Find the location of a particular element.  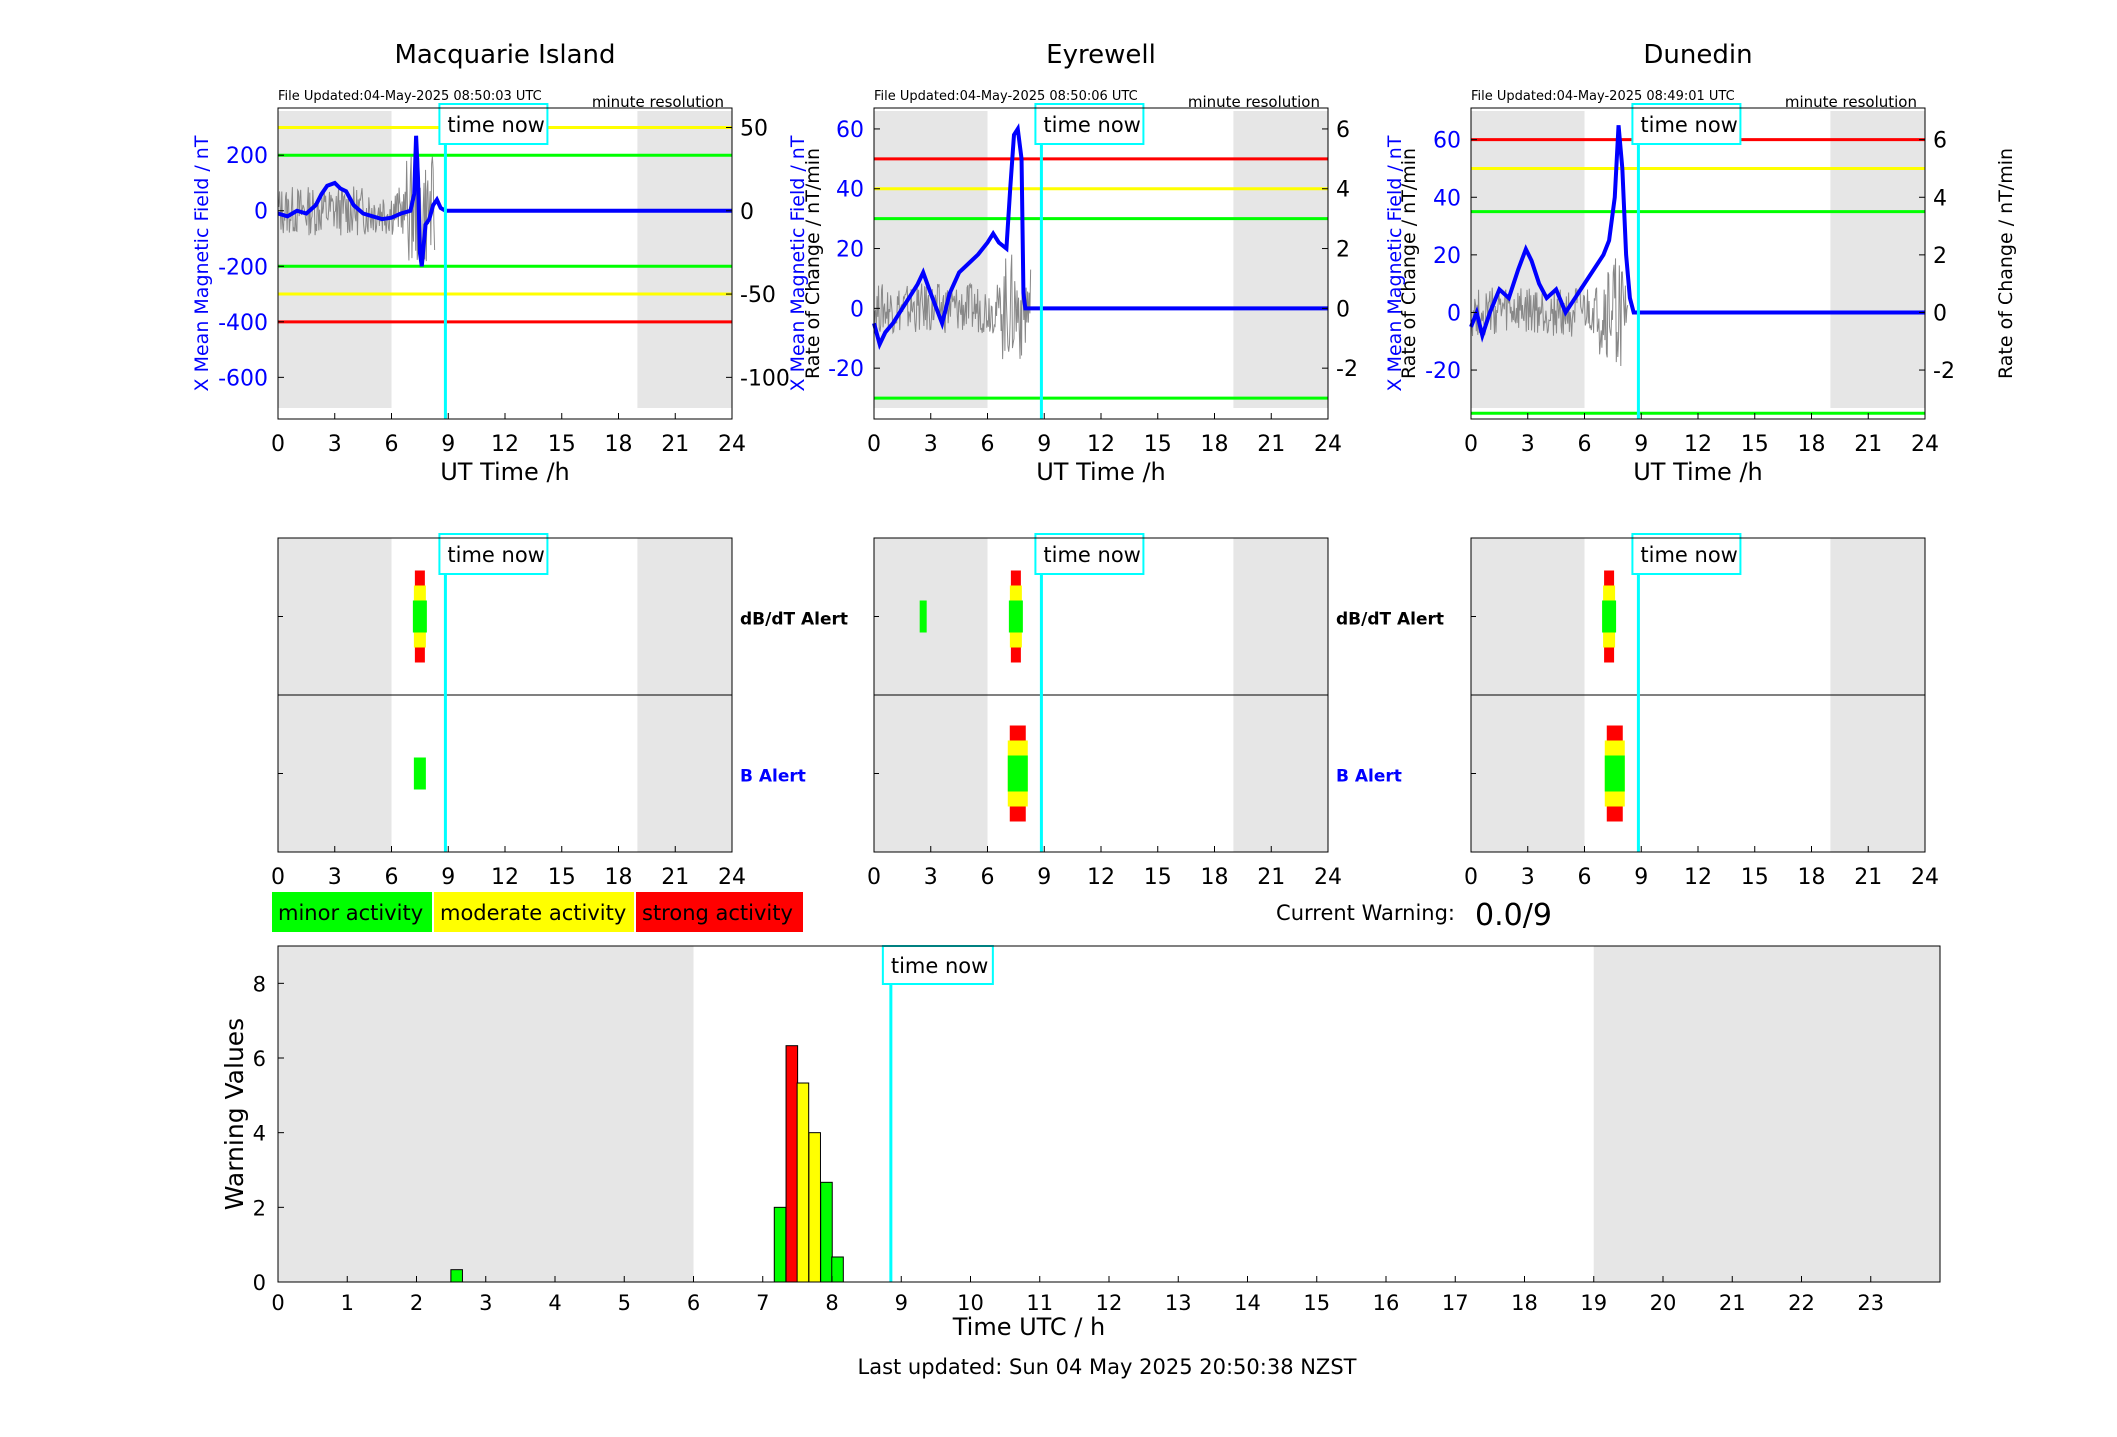

y-right-axis-label: Rate of Change / nT/min is located at coordinates (1409, 263).